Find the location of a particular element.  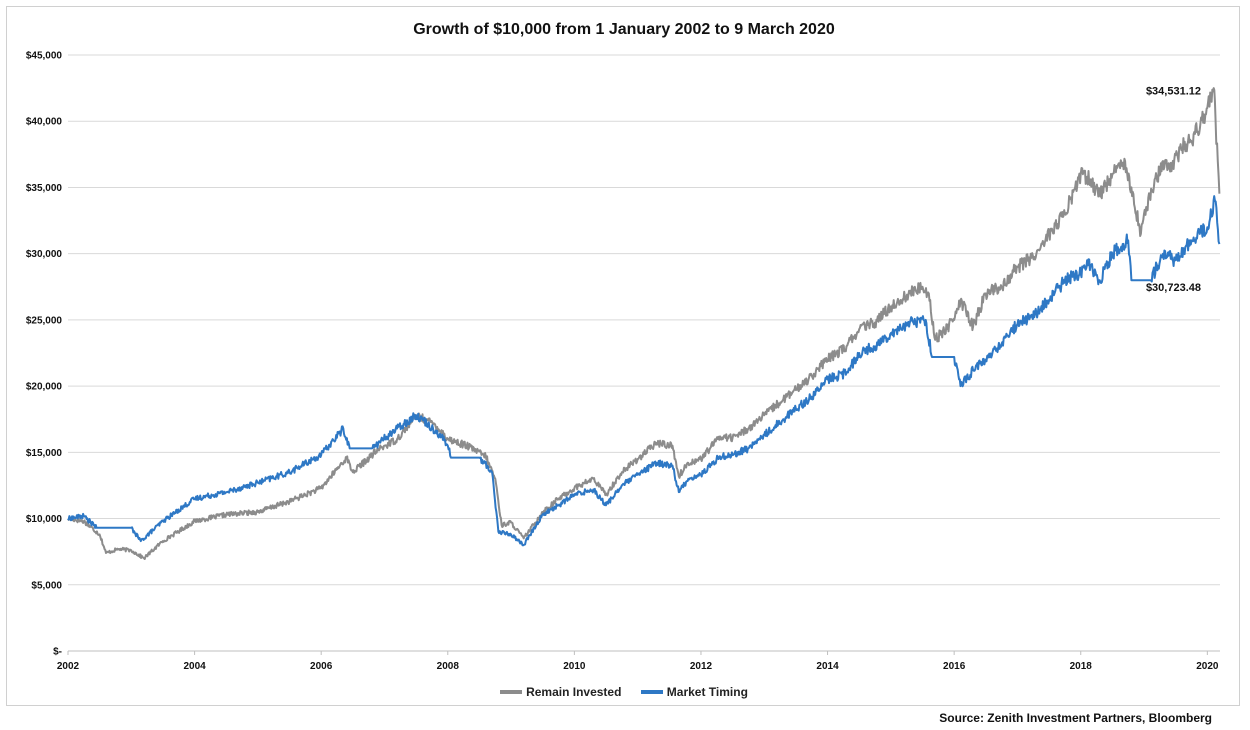

legend-label-remain-invested: Remain Invested is located at coordinates (574, 692).